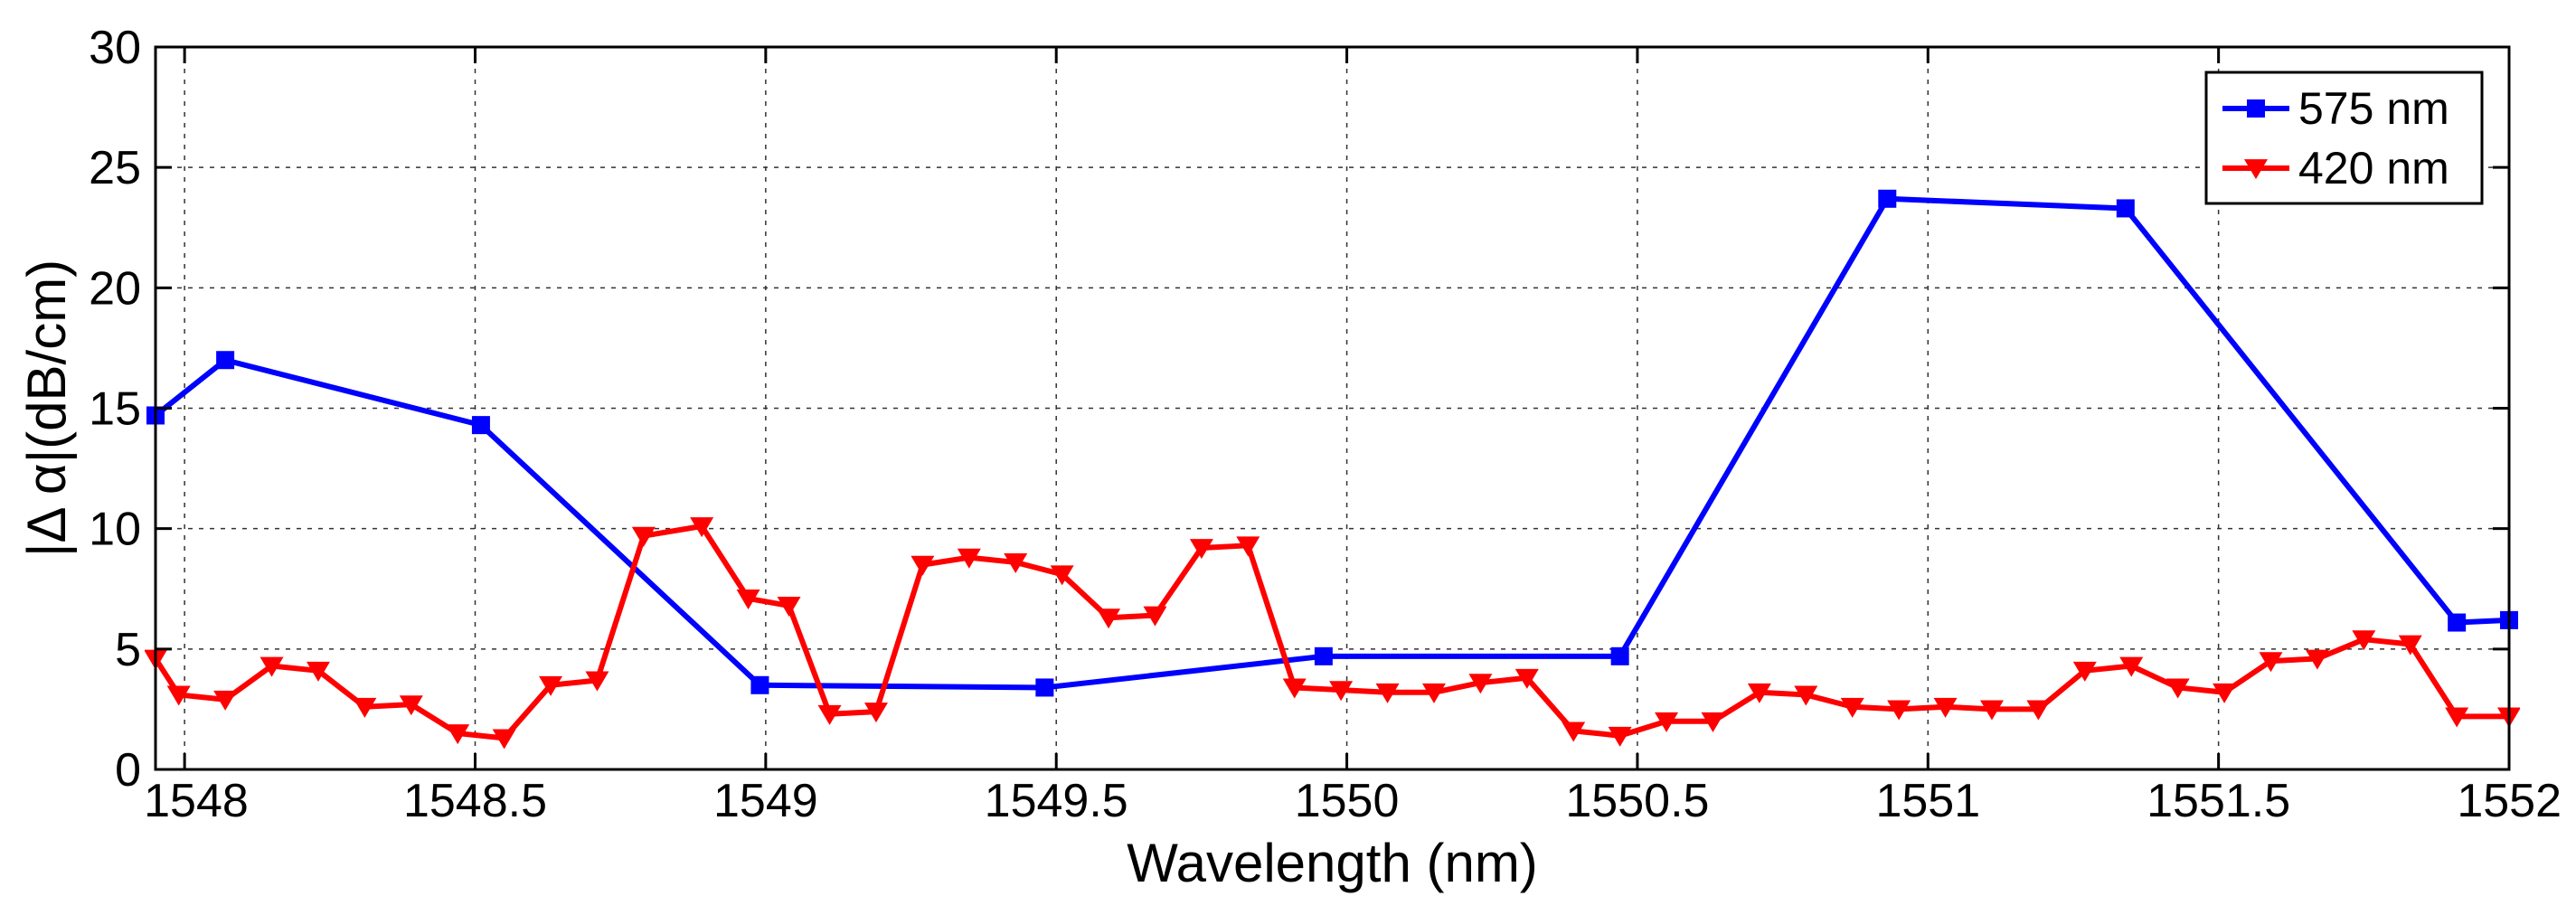 Image resolution: width=2576 pixels, height=915 pixels. What do you see at coordinates (1056, 801) in the screenshot?
I see `x-tick-label: 1549.5` at bounding box center [1056, 801].